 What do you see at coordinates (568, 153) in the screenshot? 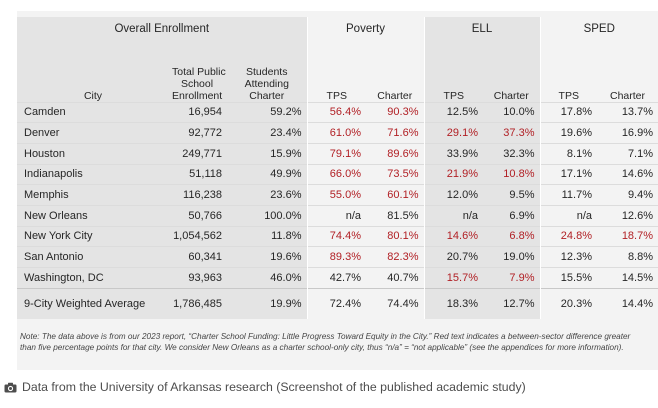
I see `cell-sped-tps: 8.1%` at bounding box center [568, 153].